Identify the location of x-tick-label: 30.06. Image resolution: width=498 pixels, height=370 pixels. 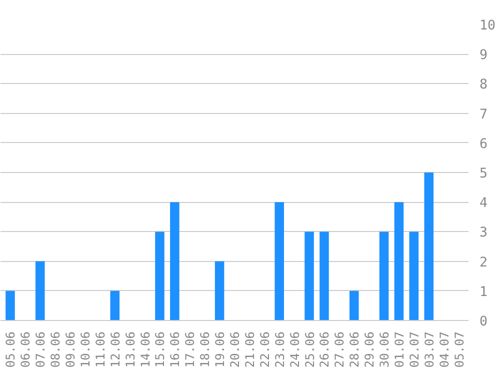
(385, 350).